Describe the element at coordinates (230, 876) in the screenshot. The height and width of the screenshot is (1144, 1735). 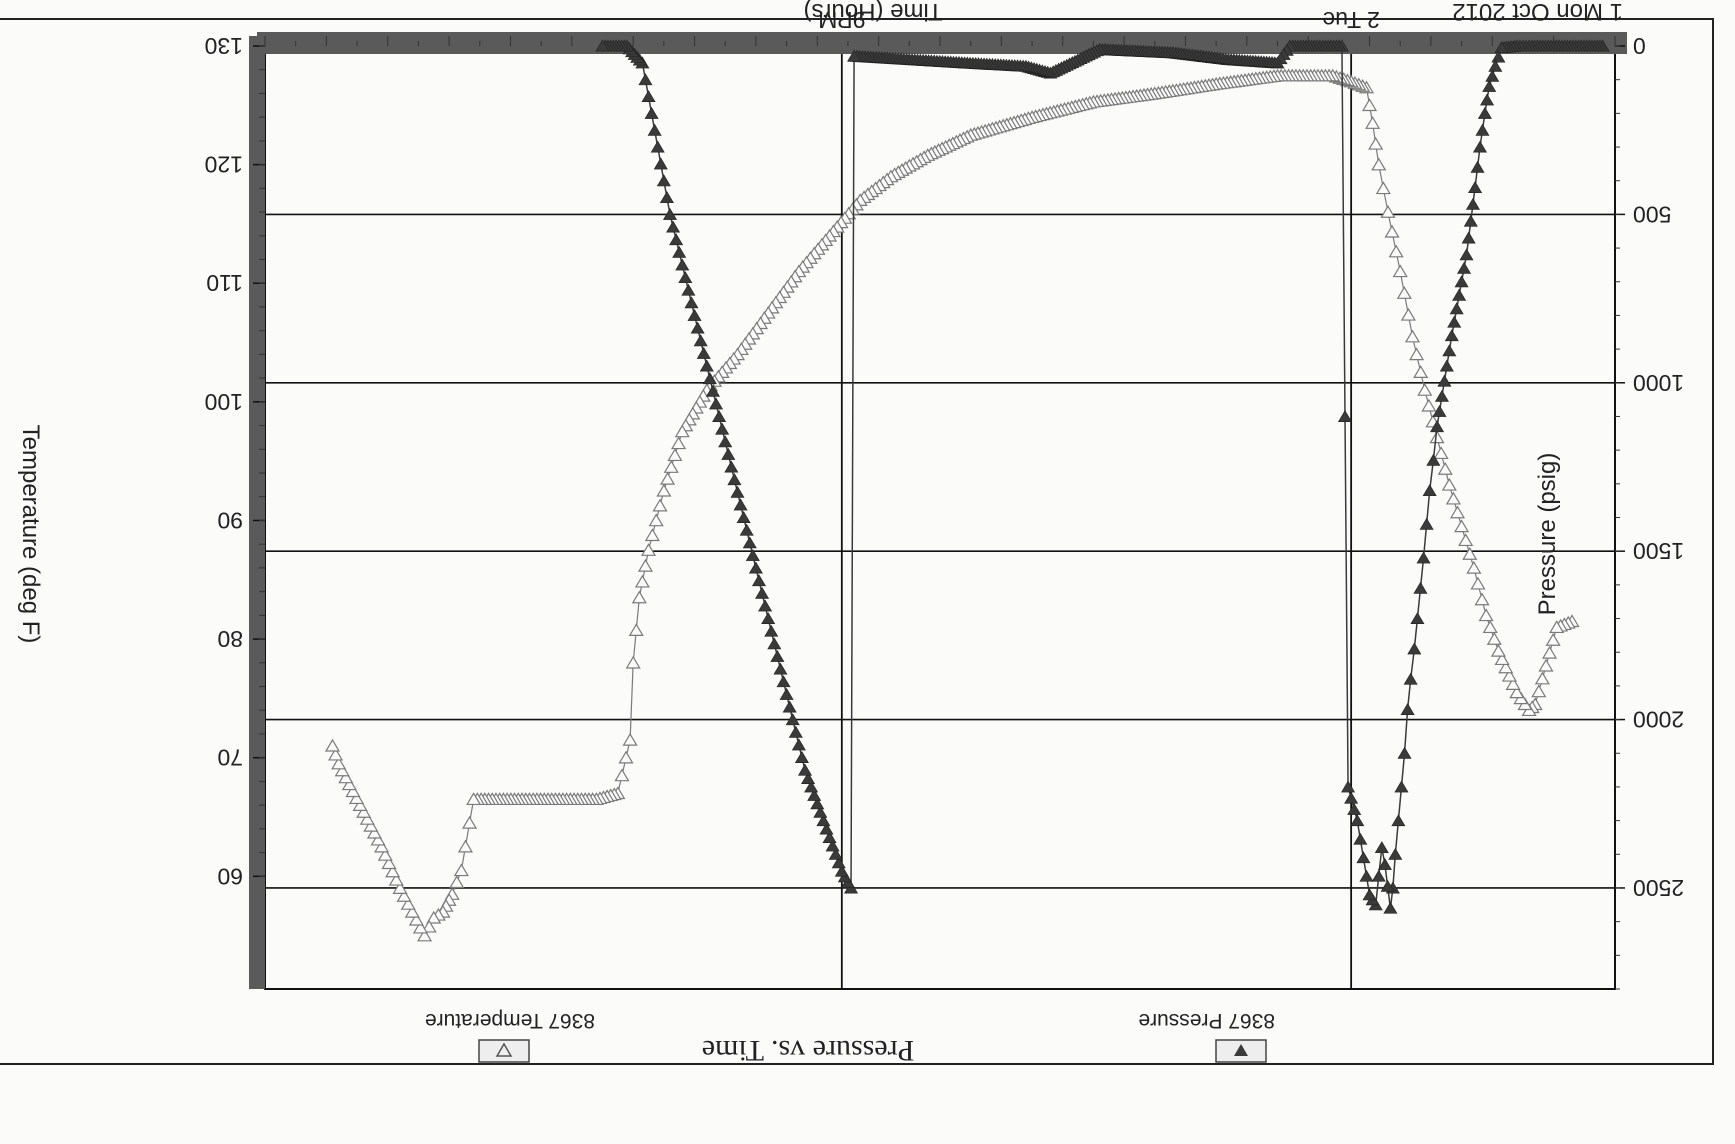
I see `temperature-tick-label: 60` at that location.